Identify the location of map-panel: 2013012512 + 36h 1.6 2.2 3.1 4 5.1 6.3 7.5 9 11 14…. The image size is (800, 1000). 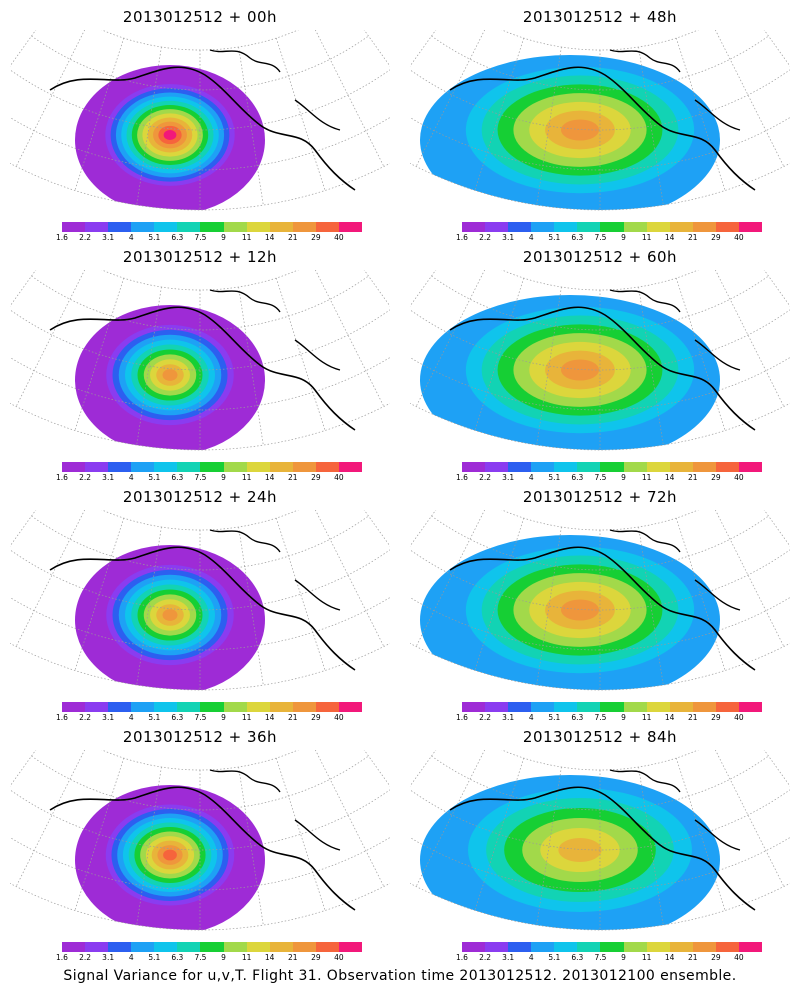
(200, 841).